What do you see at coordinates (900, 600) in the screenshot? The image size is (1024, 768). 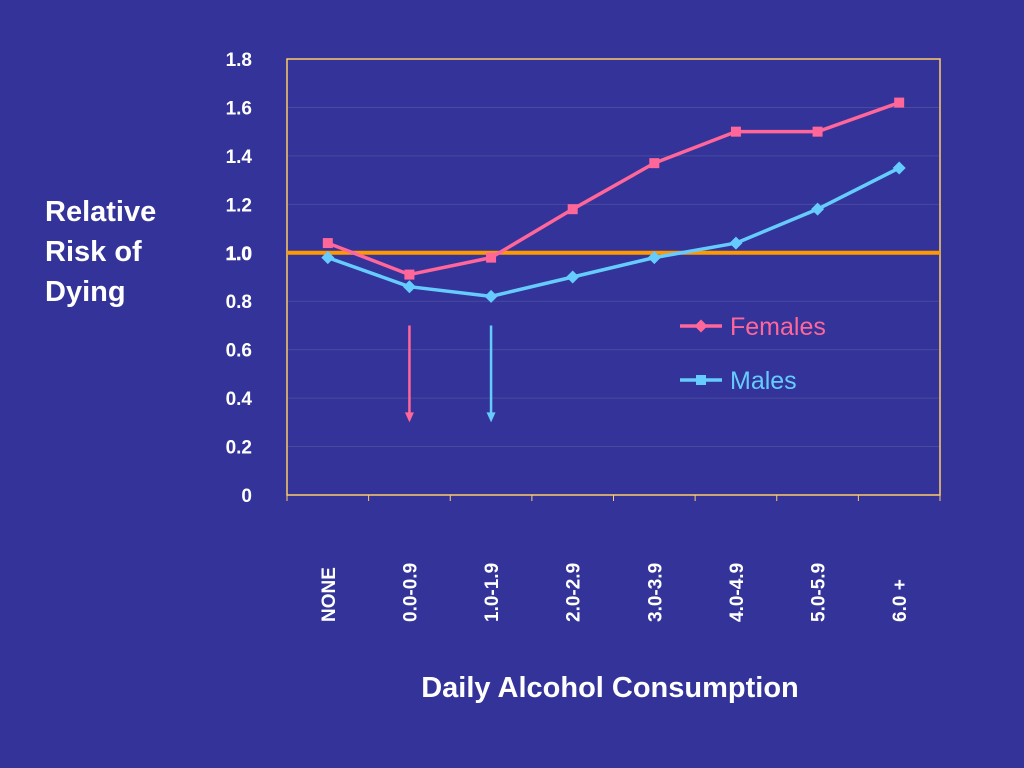 I see `x-tick-label: 6.0 +` at bounding box center [900, 600].